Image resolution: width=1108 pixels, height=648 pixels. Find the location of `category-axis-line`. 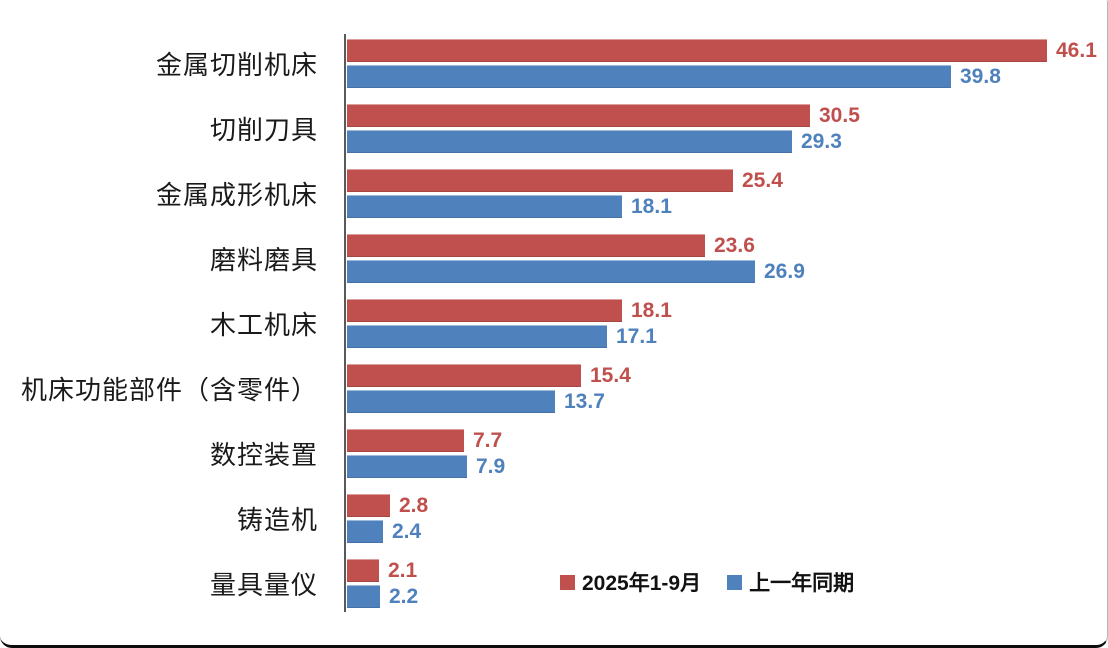

category-axis-line is located at coordinates (345, 323).